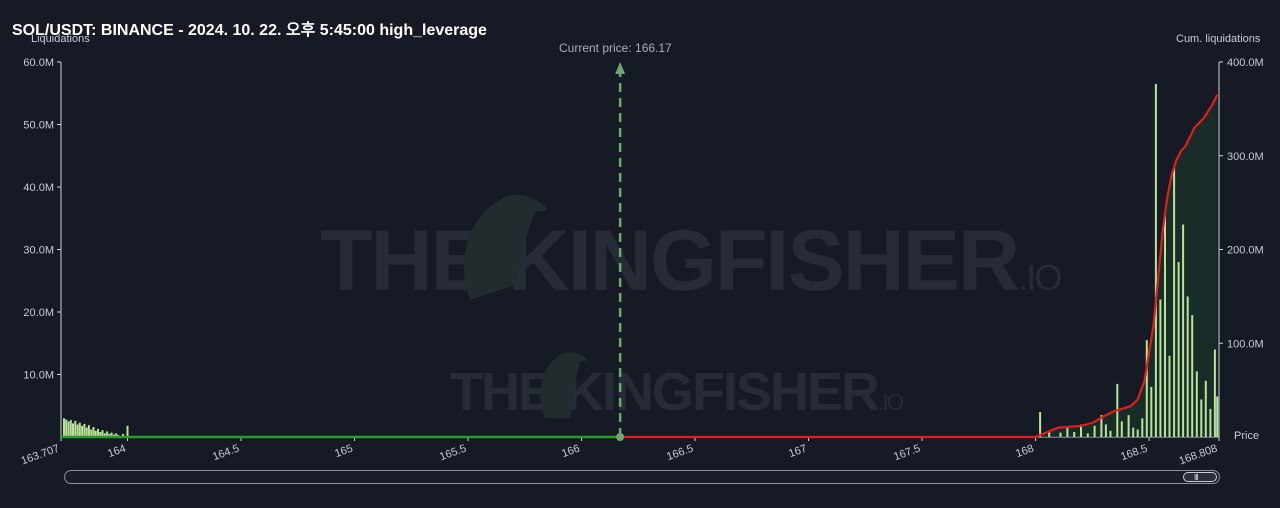 The width and height of the screenshot is (1280, 508). I want to click on x-tick-label: 166.5, so click(680, 453).